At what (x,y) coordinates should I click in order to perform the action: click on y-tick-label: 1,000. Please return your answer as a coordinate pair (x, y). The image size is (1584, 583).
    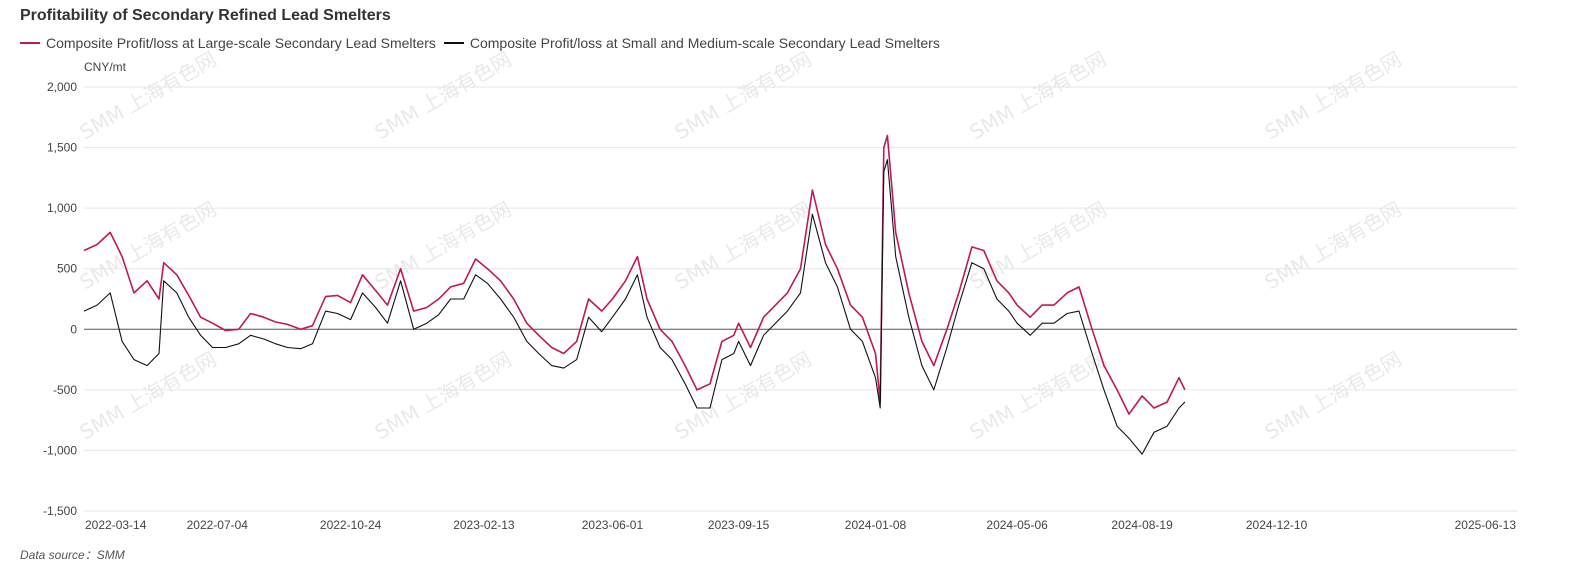
    Looking at the image, I should click on (62, 208).